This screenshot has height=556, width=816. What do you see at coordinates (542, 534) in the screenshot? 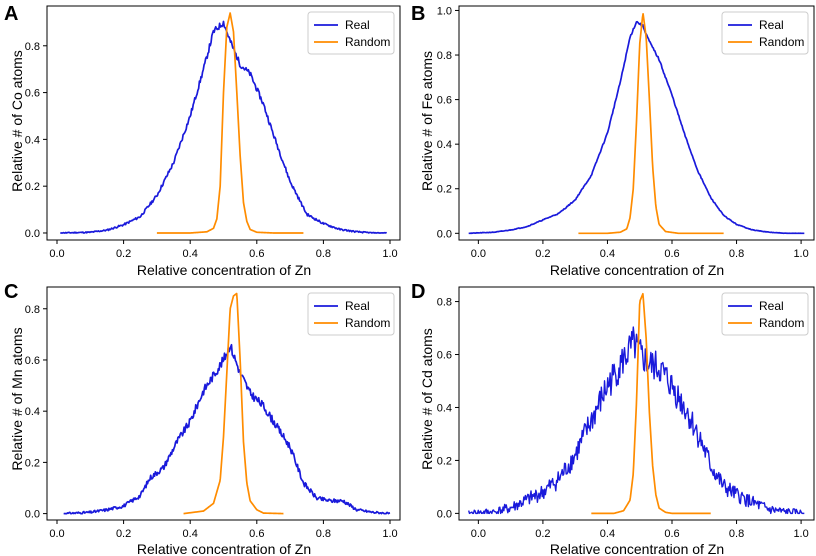
I see `x-tick-label-d: 0.2` at bounding box center [542, 534].